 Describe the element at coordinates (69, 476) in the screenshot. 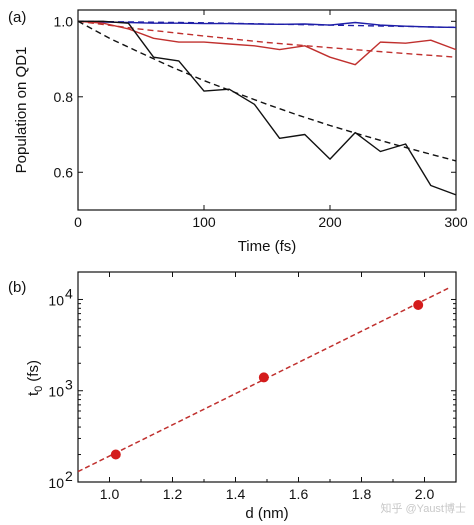

I see `panel-b-ytick-exponent: 2` at that location.